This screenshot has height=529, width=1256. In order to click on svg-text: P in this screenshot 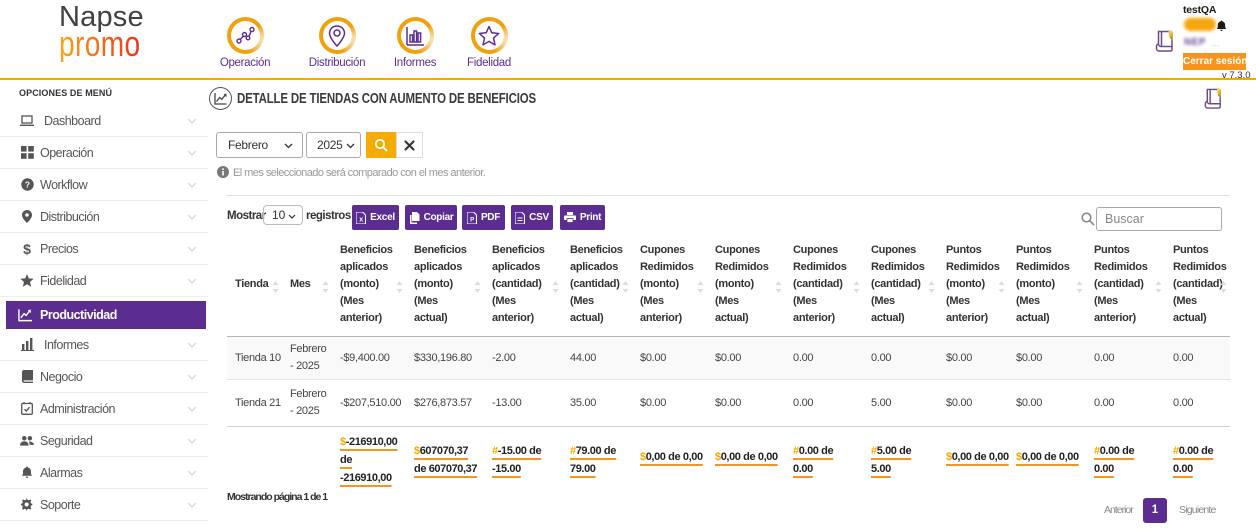, I will do `click(472, 220)`.